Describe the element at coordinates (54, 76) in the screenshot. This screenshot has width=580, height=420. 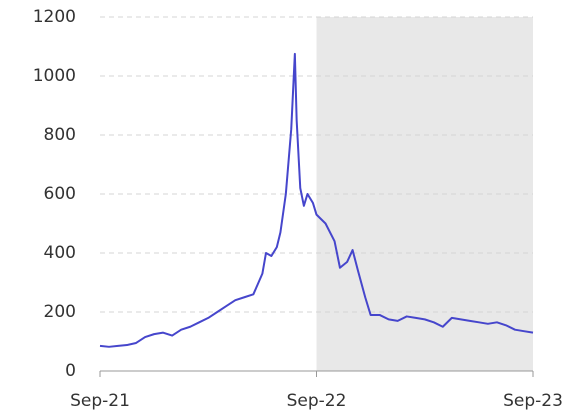
I see `y-tick-label: 1000` at that location.